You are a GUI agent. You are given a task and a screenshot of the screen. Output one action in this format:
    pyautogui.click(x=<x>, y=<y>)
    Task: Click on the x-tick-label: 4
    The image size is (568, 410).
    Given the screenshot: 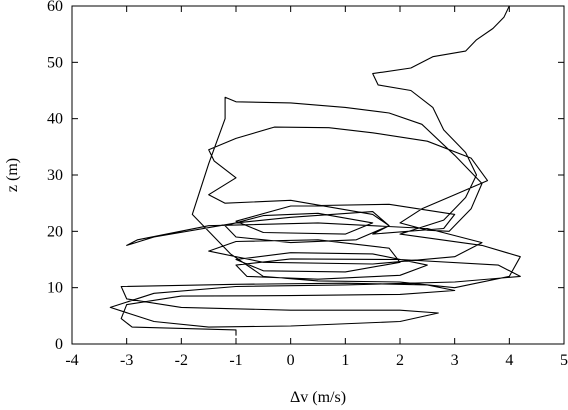 What is the action you would take?
    pyautogui.click(x=509, y=360)
    